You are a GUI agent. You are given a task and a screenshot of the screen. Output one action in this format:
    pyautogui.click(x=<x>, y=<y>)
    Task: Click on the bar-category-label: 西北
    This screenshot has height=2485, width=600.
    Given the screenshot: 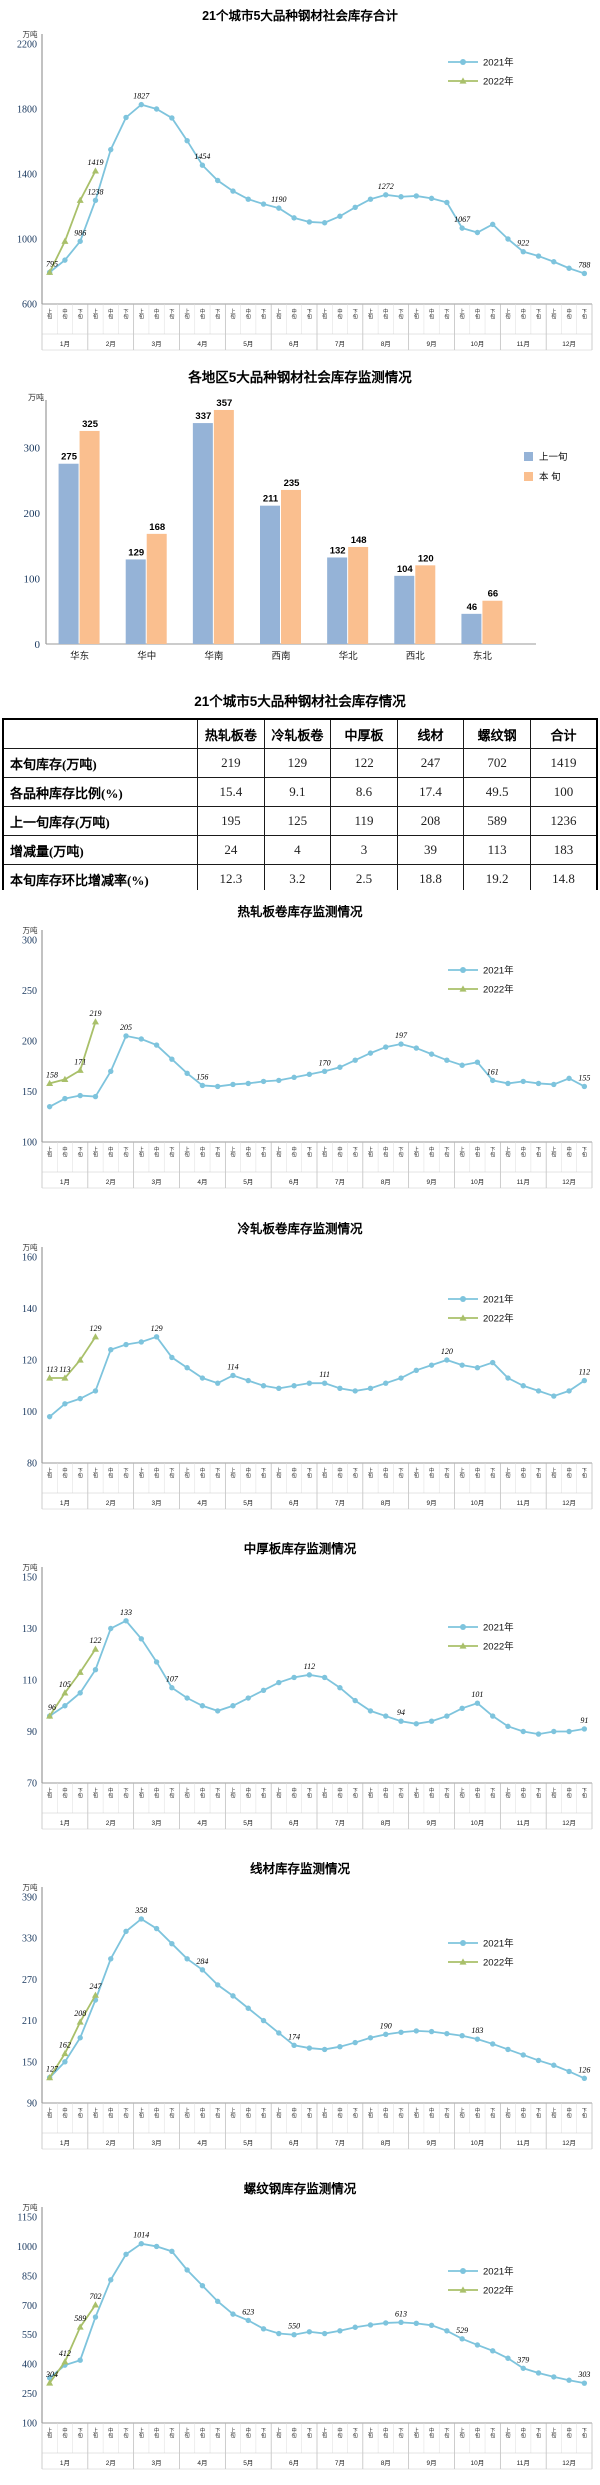 What is the action you would take?
    pyautogui.click(x=416, y=656)
    